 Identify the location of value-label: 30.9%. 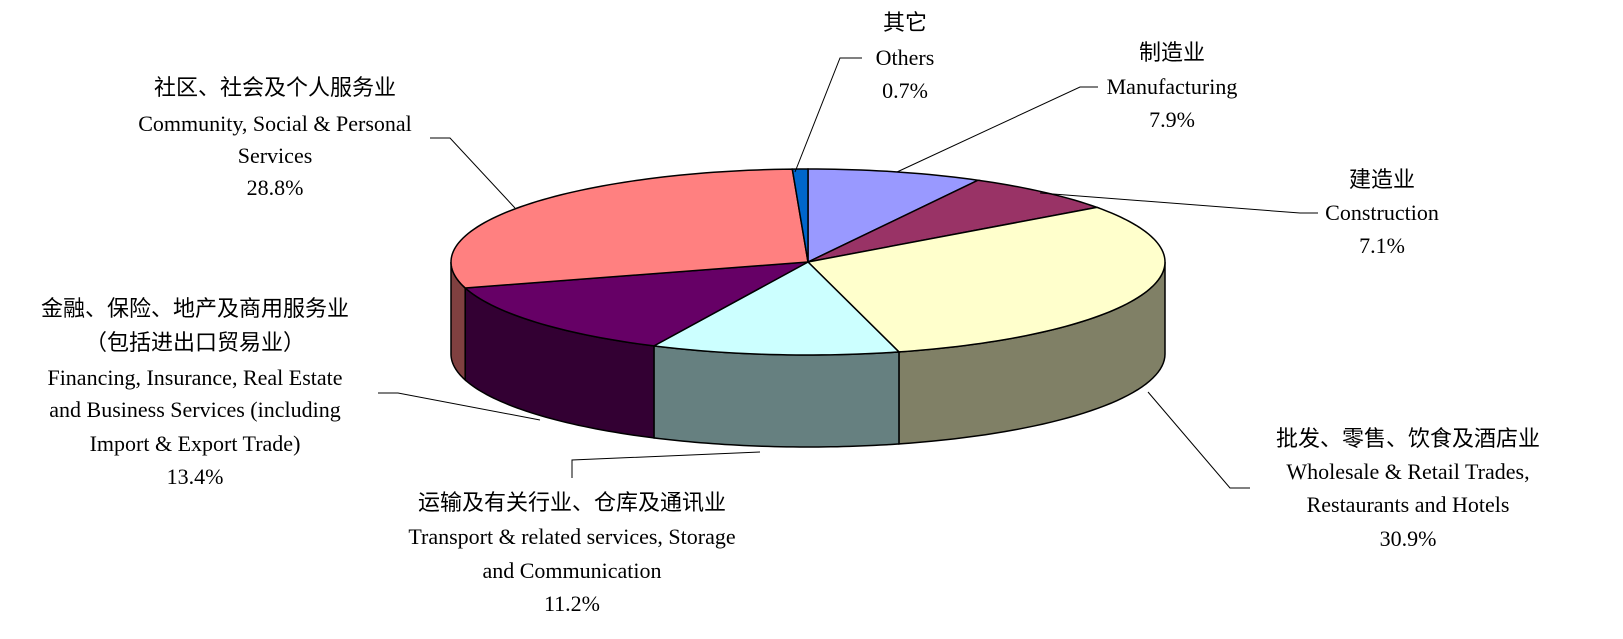
(1408, 538).